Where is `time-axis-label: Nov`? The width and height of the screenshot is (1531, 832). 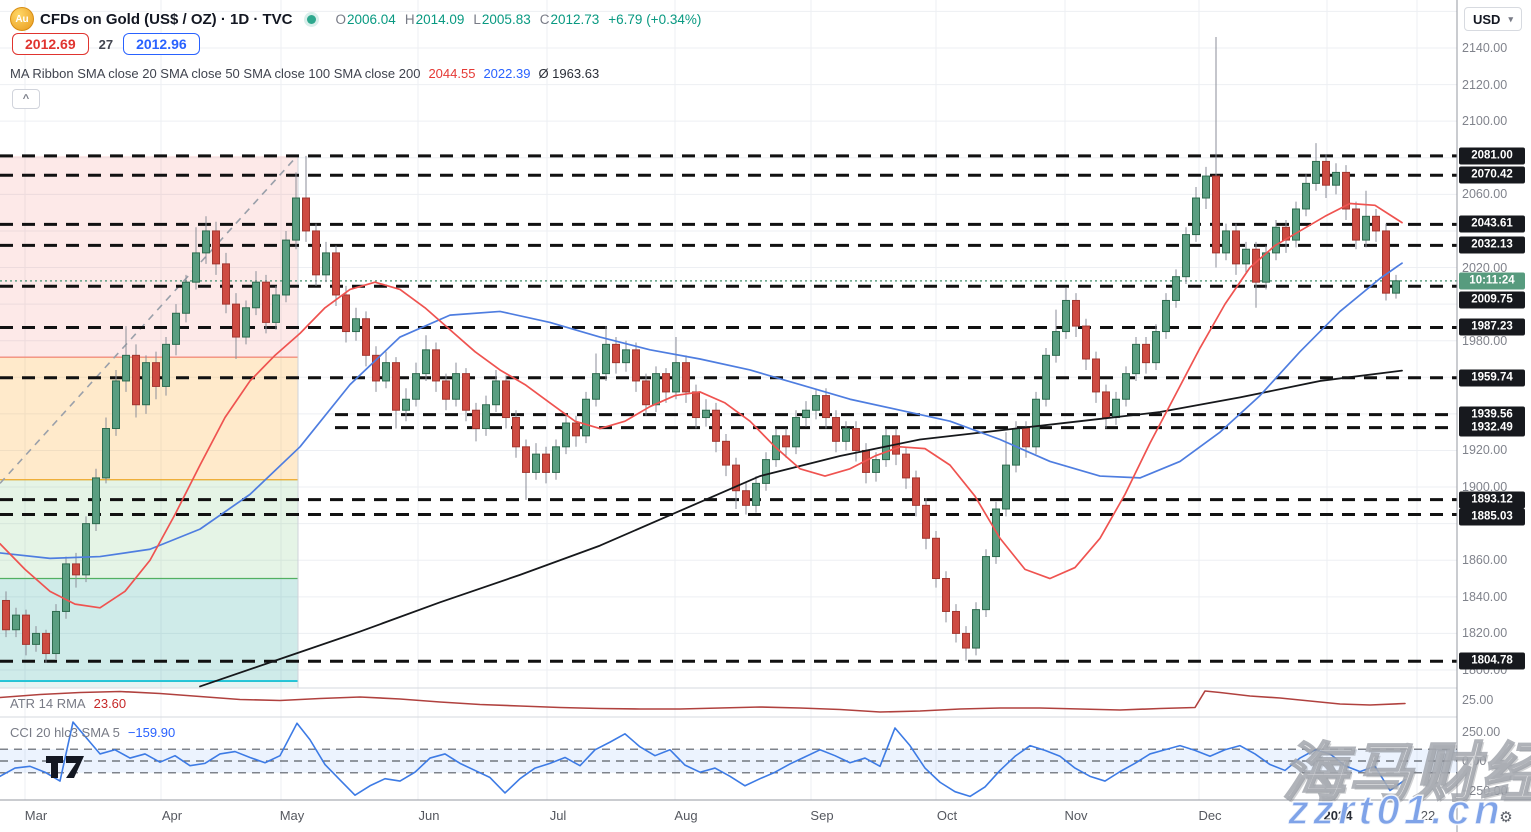
time-axis-label: Nov is located at coordinates (1076, 815).